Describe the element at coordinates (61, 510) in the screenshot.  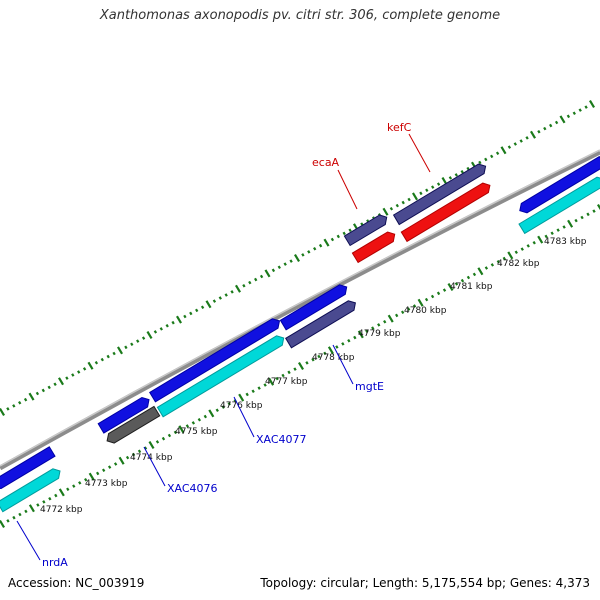
I see `scale-label: 4772 kbp` at that location.